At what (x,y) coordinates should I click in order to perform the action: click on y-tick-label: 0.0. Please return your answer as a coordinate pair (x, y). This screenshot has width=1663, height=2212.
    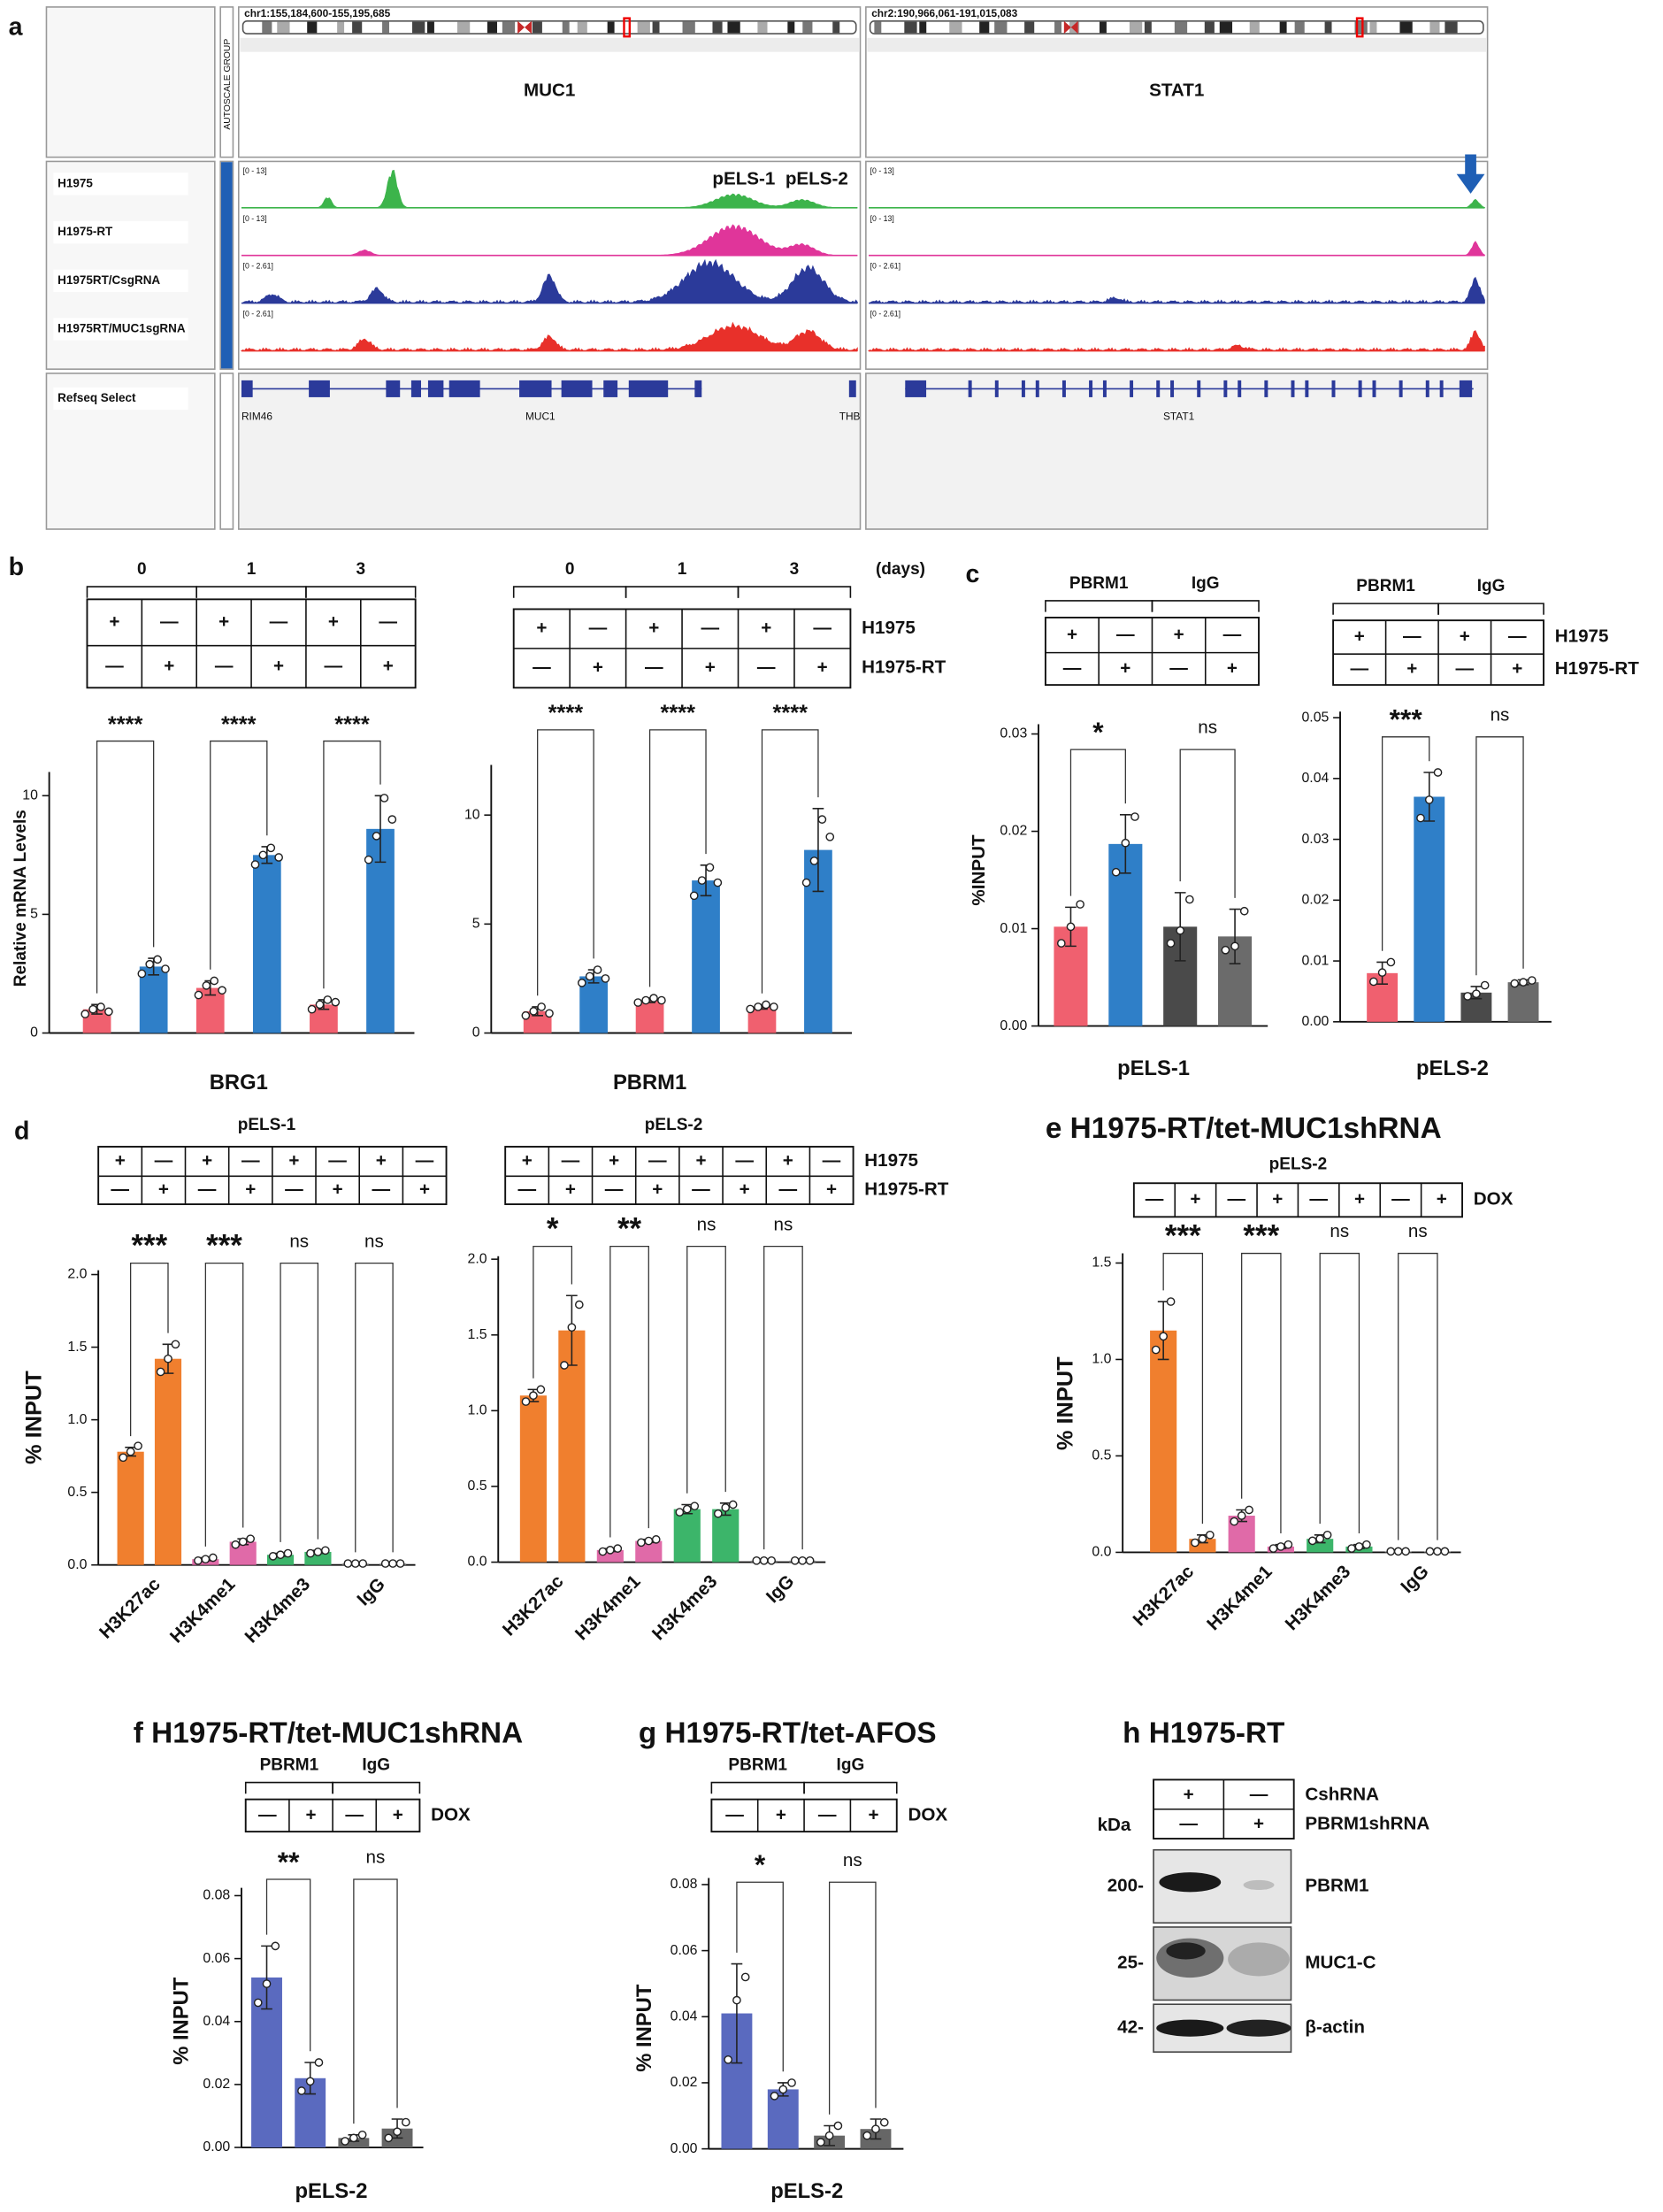
    Looking at the image, I should click on (478, 1563).